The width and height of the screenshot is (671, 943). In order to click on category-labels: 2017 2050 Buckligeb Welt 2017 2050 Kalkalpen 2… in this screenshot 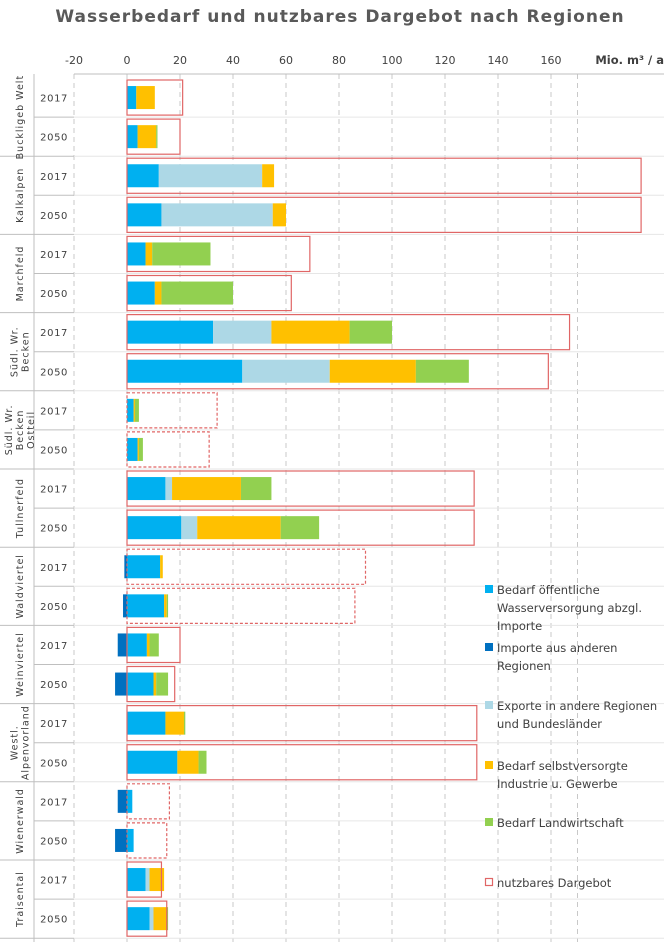, I will do `click(36, 501)`.